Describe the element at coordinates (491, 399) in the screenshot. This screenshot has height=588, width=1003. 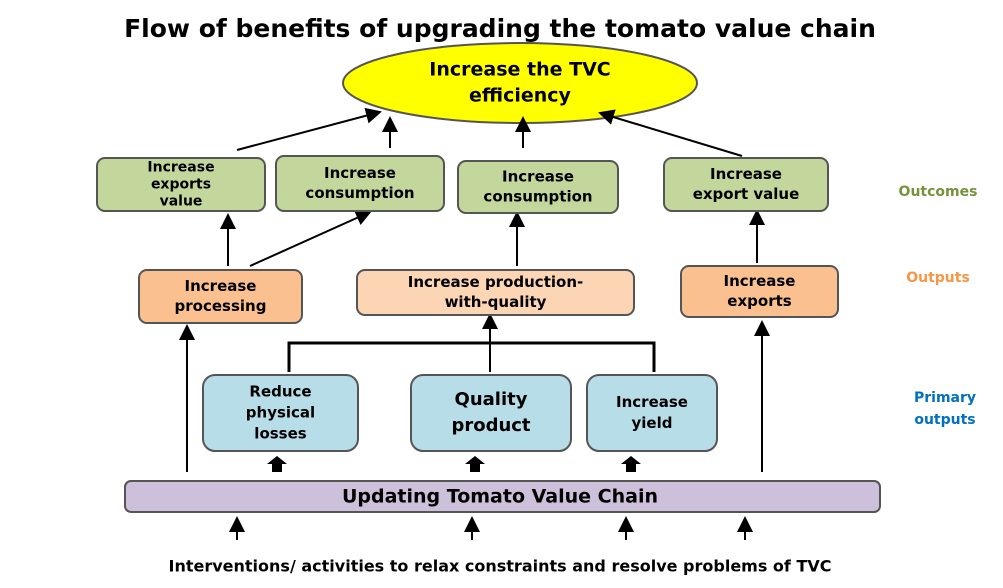
I see `box-text: Quality` at that location.